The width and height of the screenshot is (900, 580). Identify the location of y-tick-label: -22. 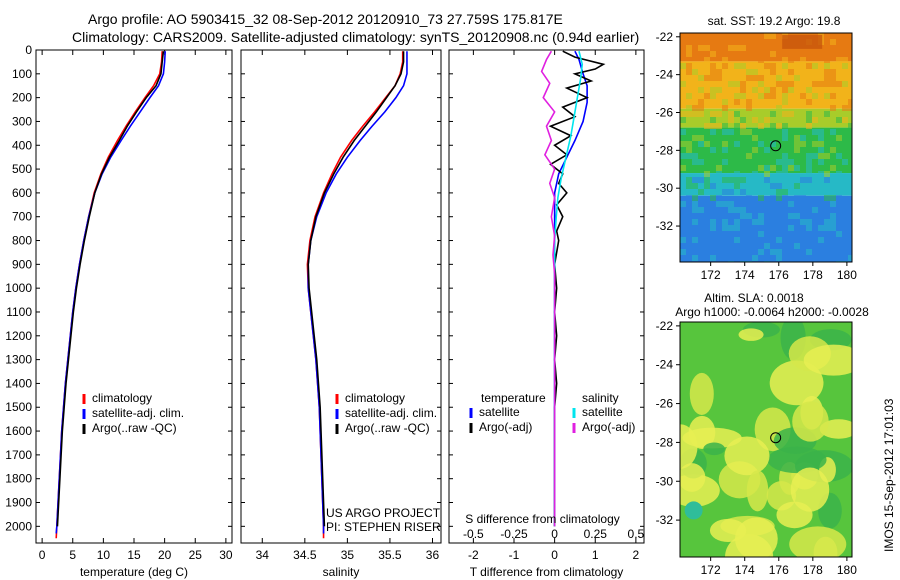
(665, 326).